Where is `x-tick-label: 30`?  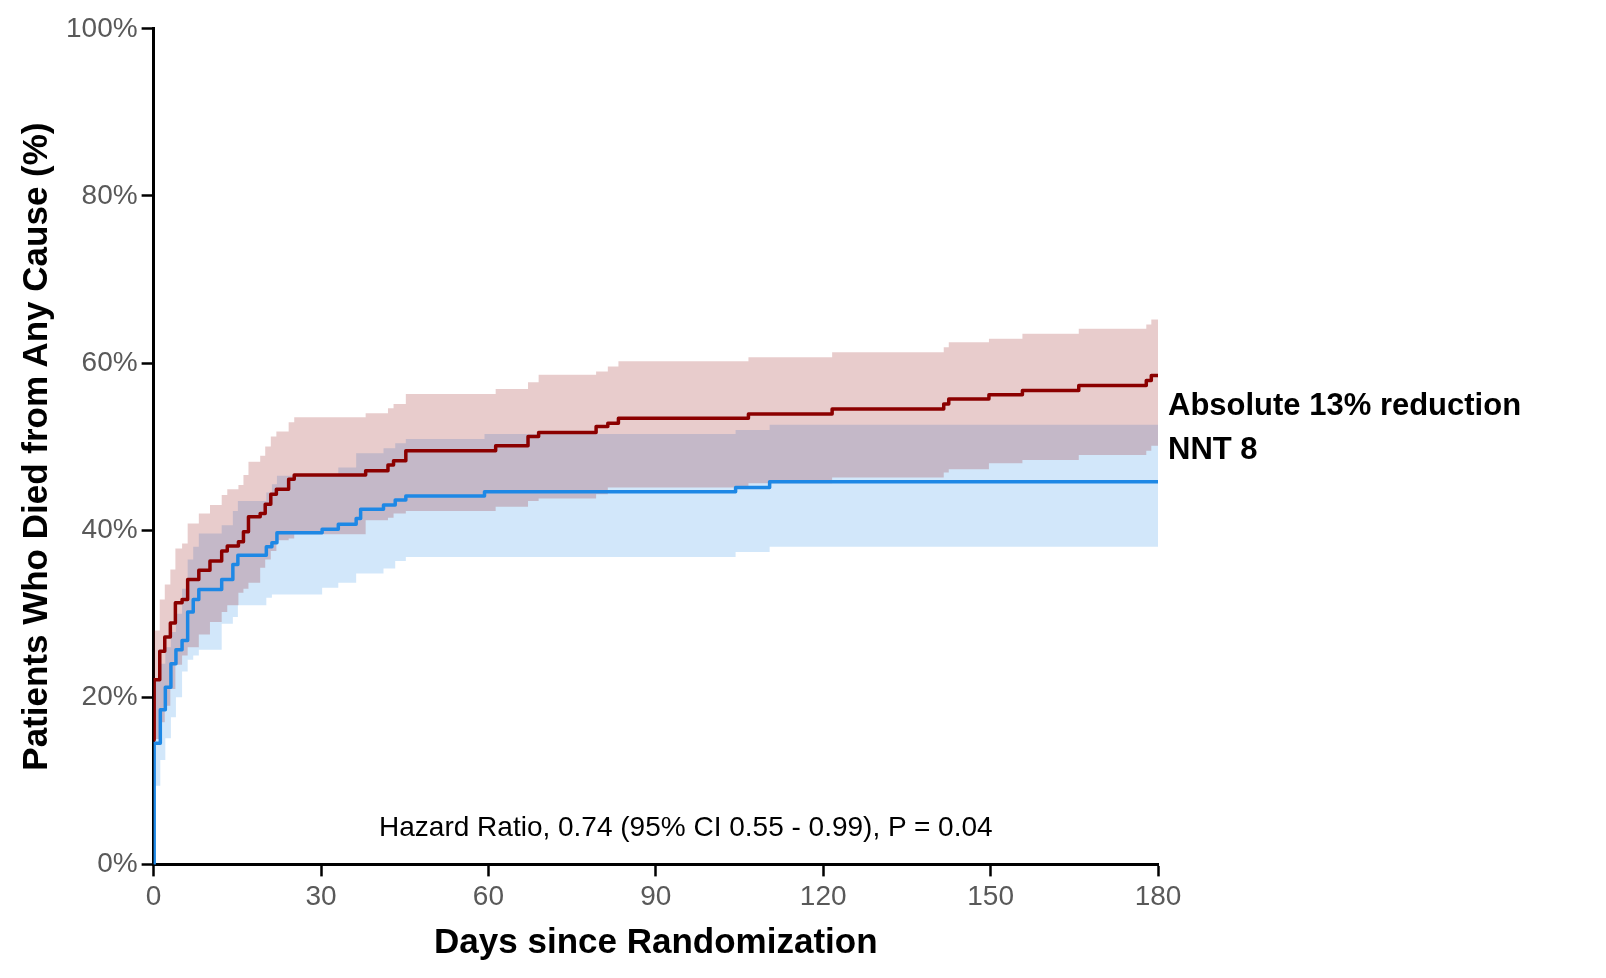
x-tick-label: 30 is located at coordinates (321, 895).